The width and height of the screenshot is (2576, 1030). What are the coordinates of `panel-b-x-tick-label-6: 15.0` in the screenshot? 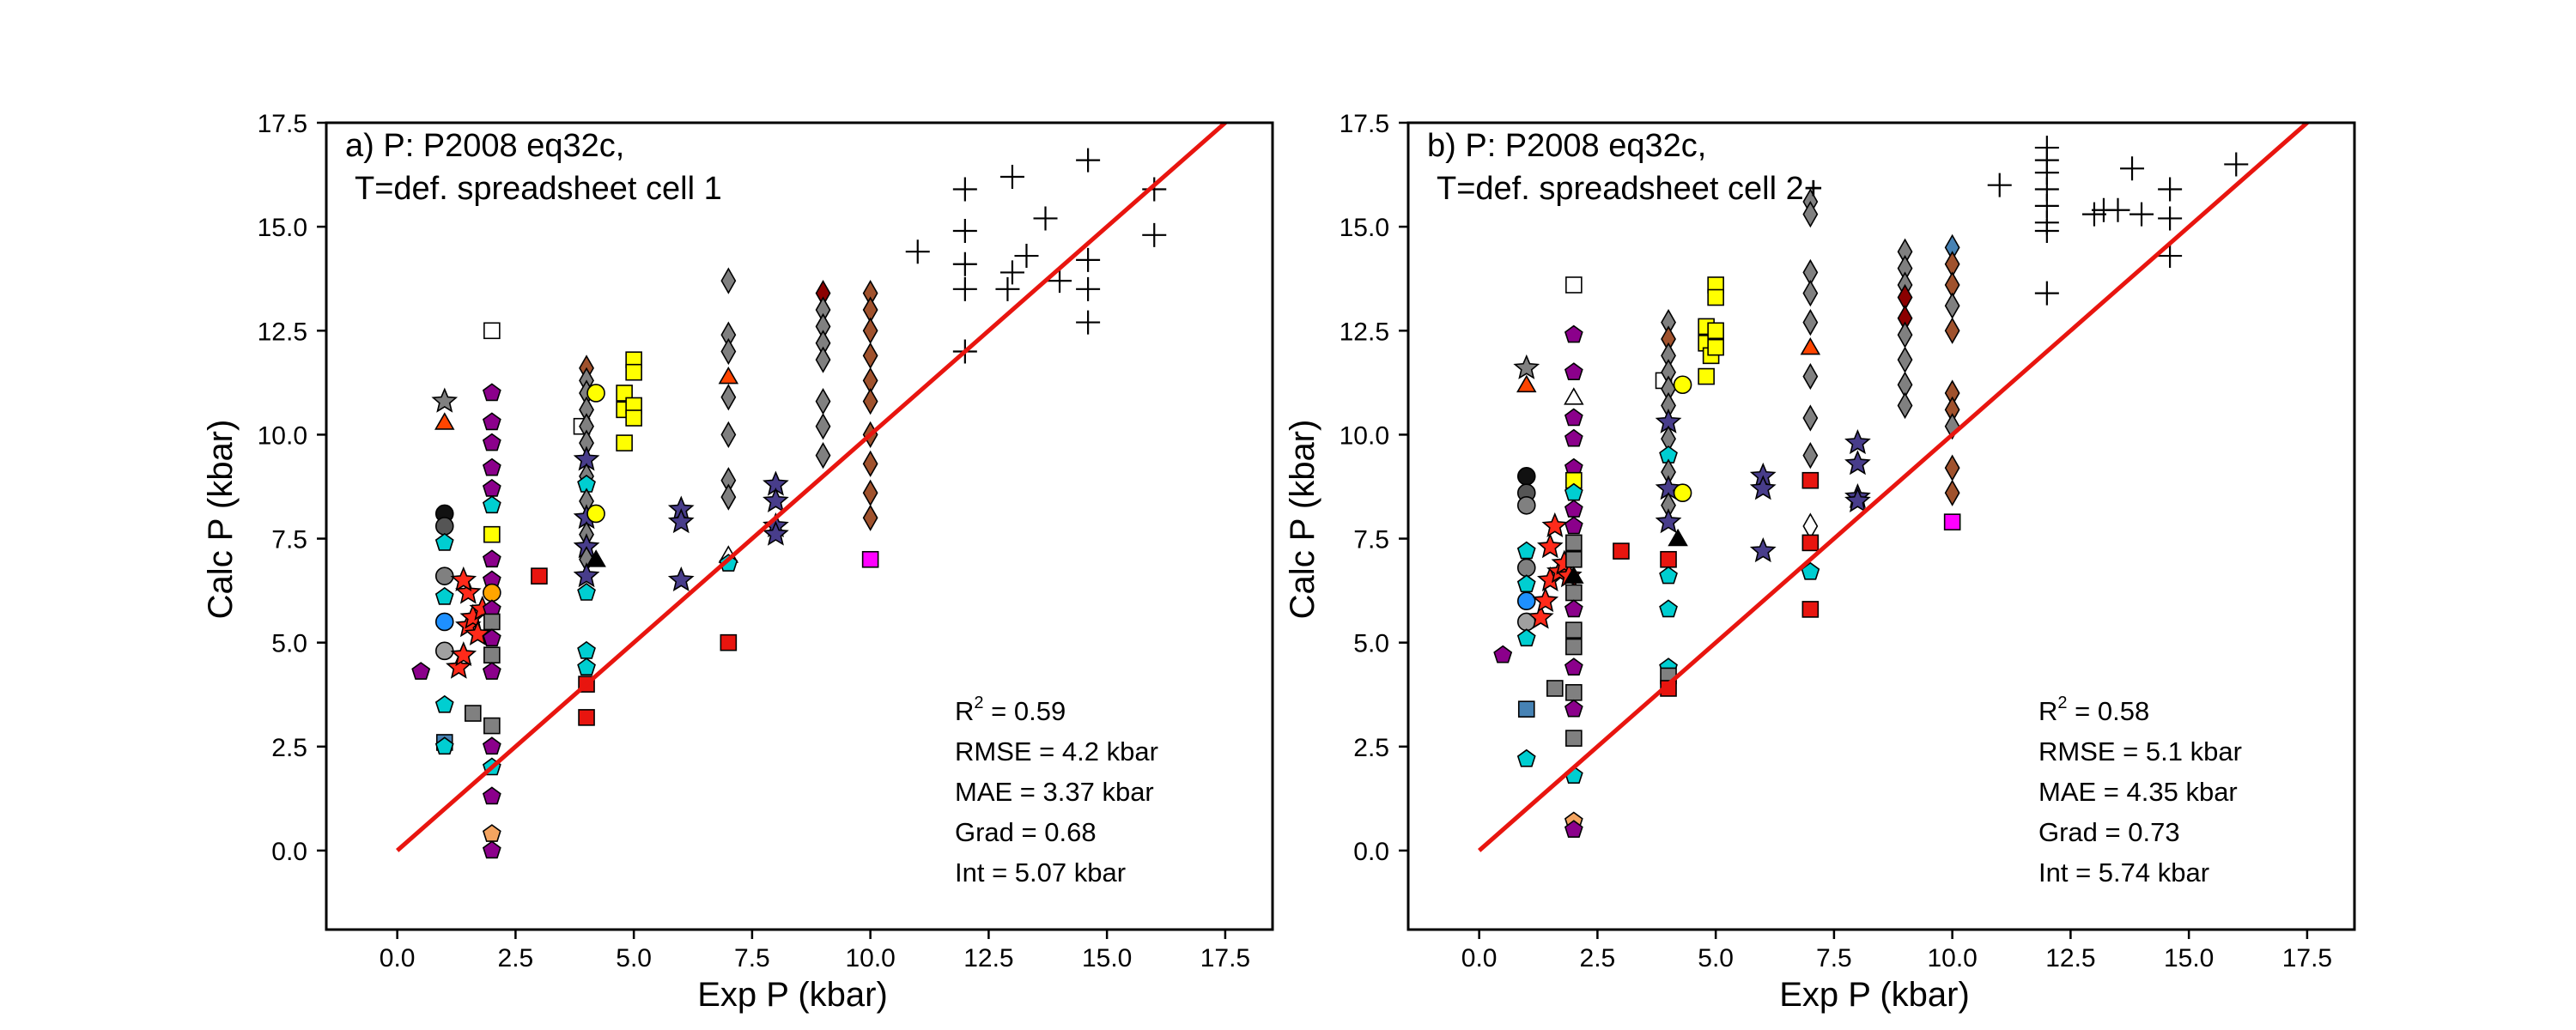 It's located at (2189, 958).